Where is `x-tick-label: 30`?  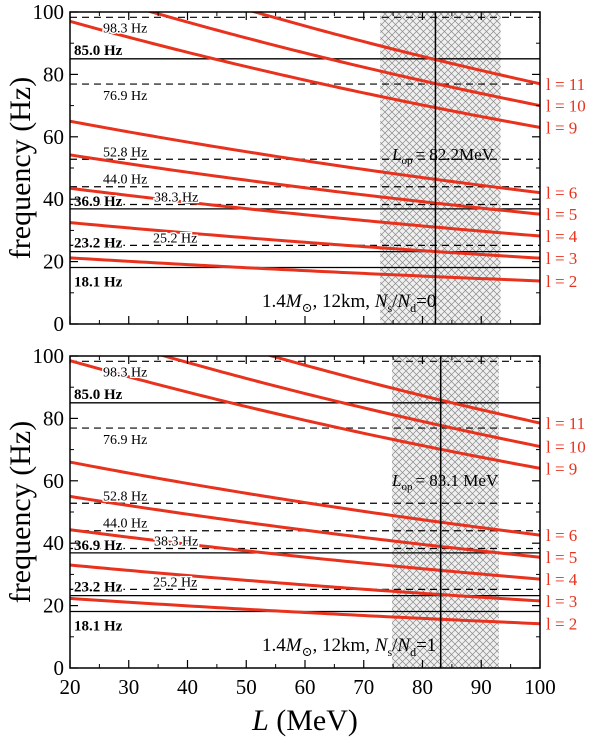 x-tick-label: 30 is located at coordinates (128, 687).